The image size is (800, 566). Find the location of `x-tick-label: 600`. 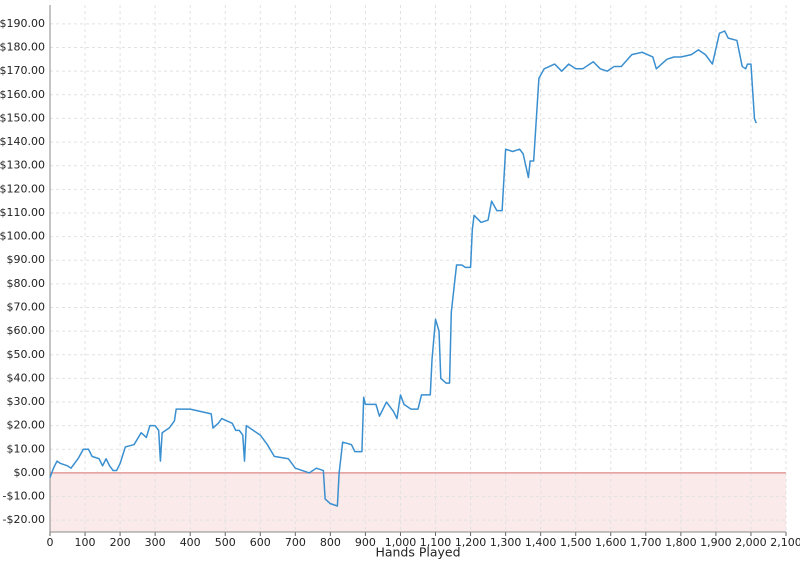

x-tick-label: 600 is located at coordinates (260, 542).